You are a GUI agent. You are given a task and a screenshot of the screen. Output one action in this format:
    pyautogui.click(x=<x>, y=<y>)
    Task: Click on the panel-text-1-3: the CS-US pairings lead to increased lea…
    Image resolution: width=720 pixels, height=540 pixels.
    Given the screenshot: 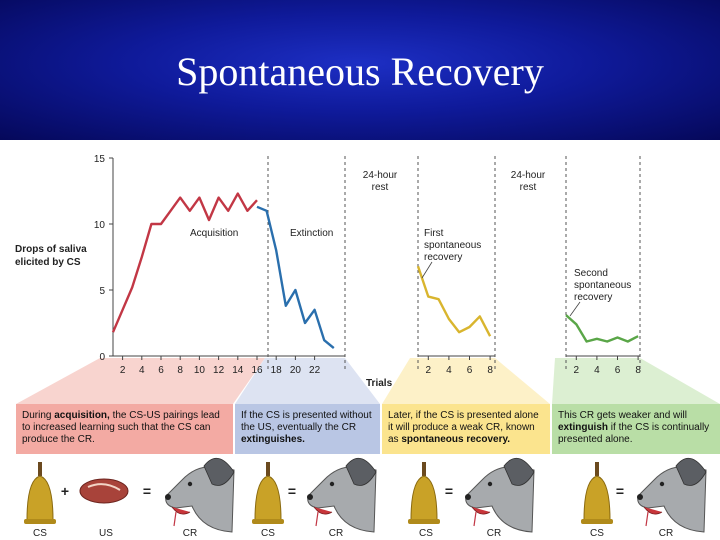 What is the action you would take?
    pyautogui.click(x=121, y=427)
    